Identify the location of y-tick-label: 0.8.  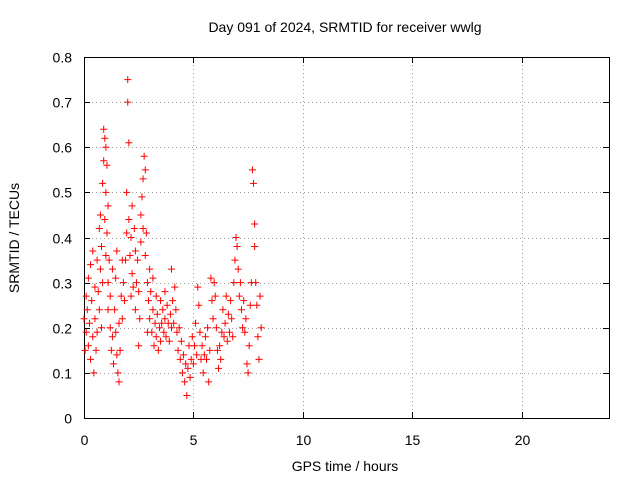
(63, 58).